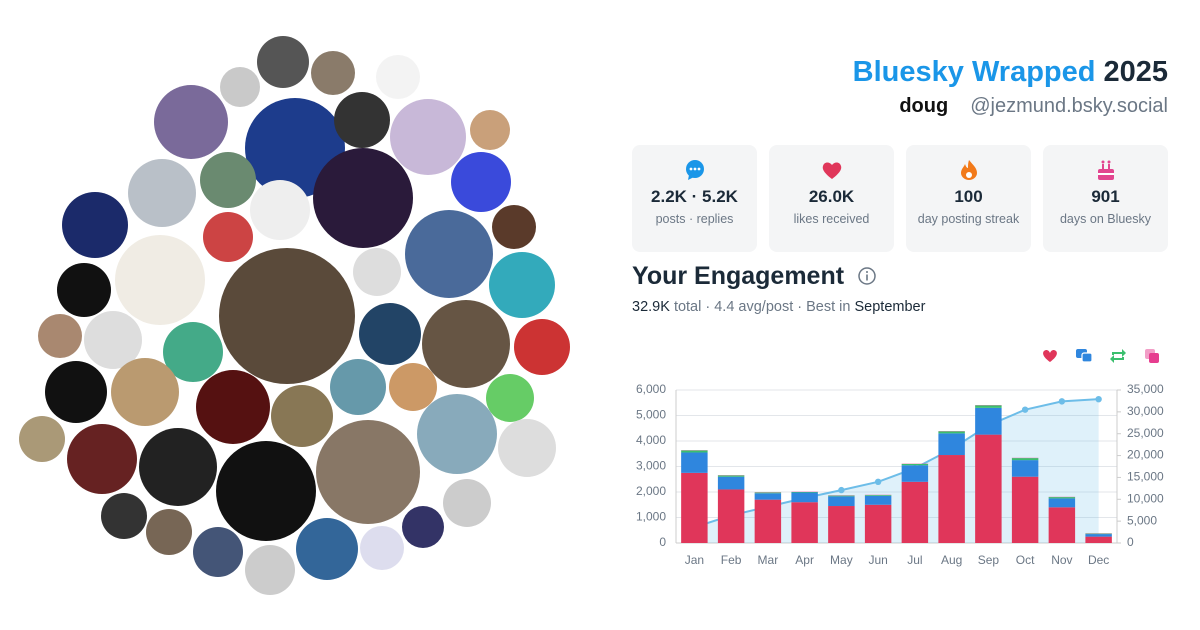 The width and height of the screenshot is (1200, 630). Describe the element at coordinates (694, 219) in the screenshot. I see `stat-label: posts · replies` at that location.